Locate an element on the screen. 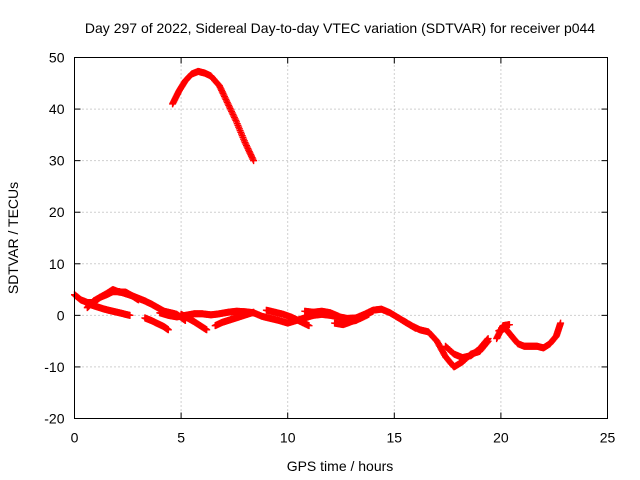 This screenshot has height=480, width=640. series-arc-short-b is located at coordinates (156, 324).